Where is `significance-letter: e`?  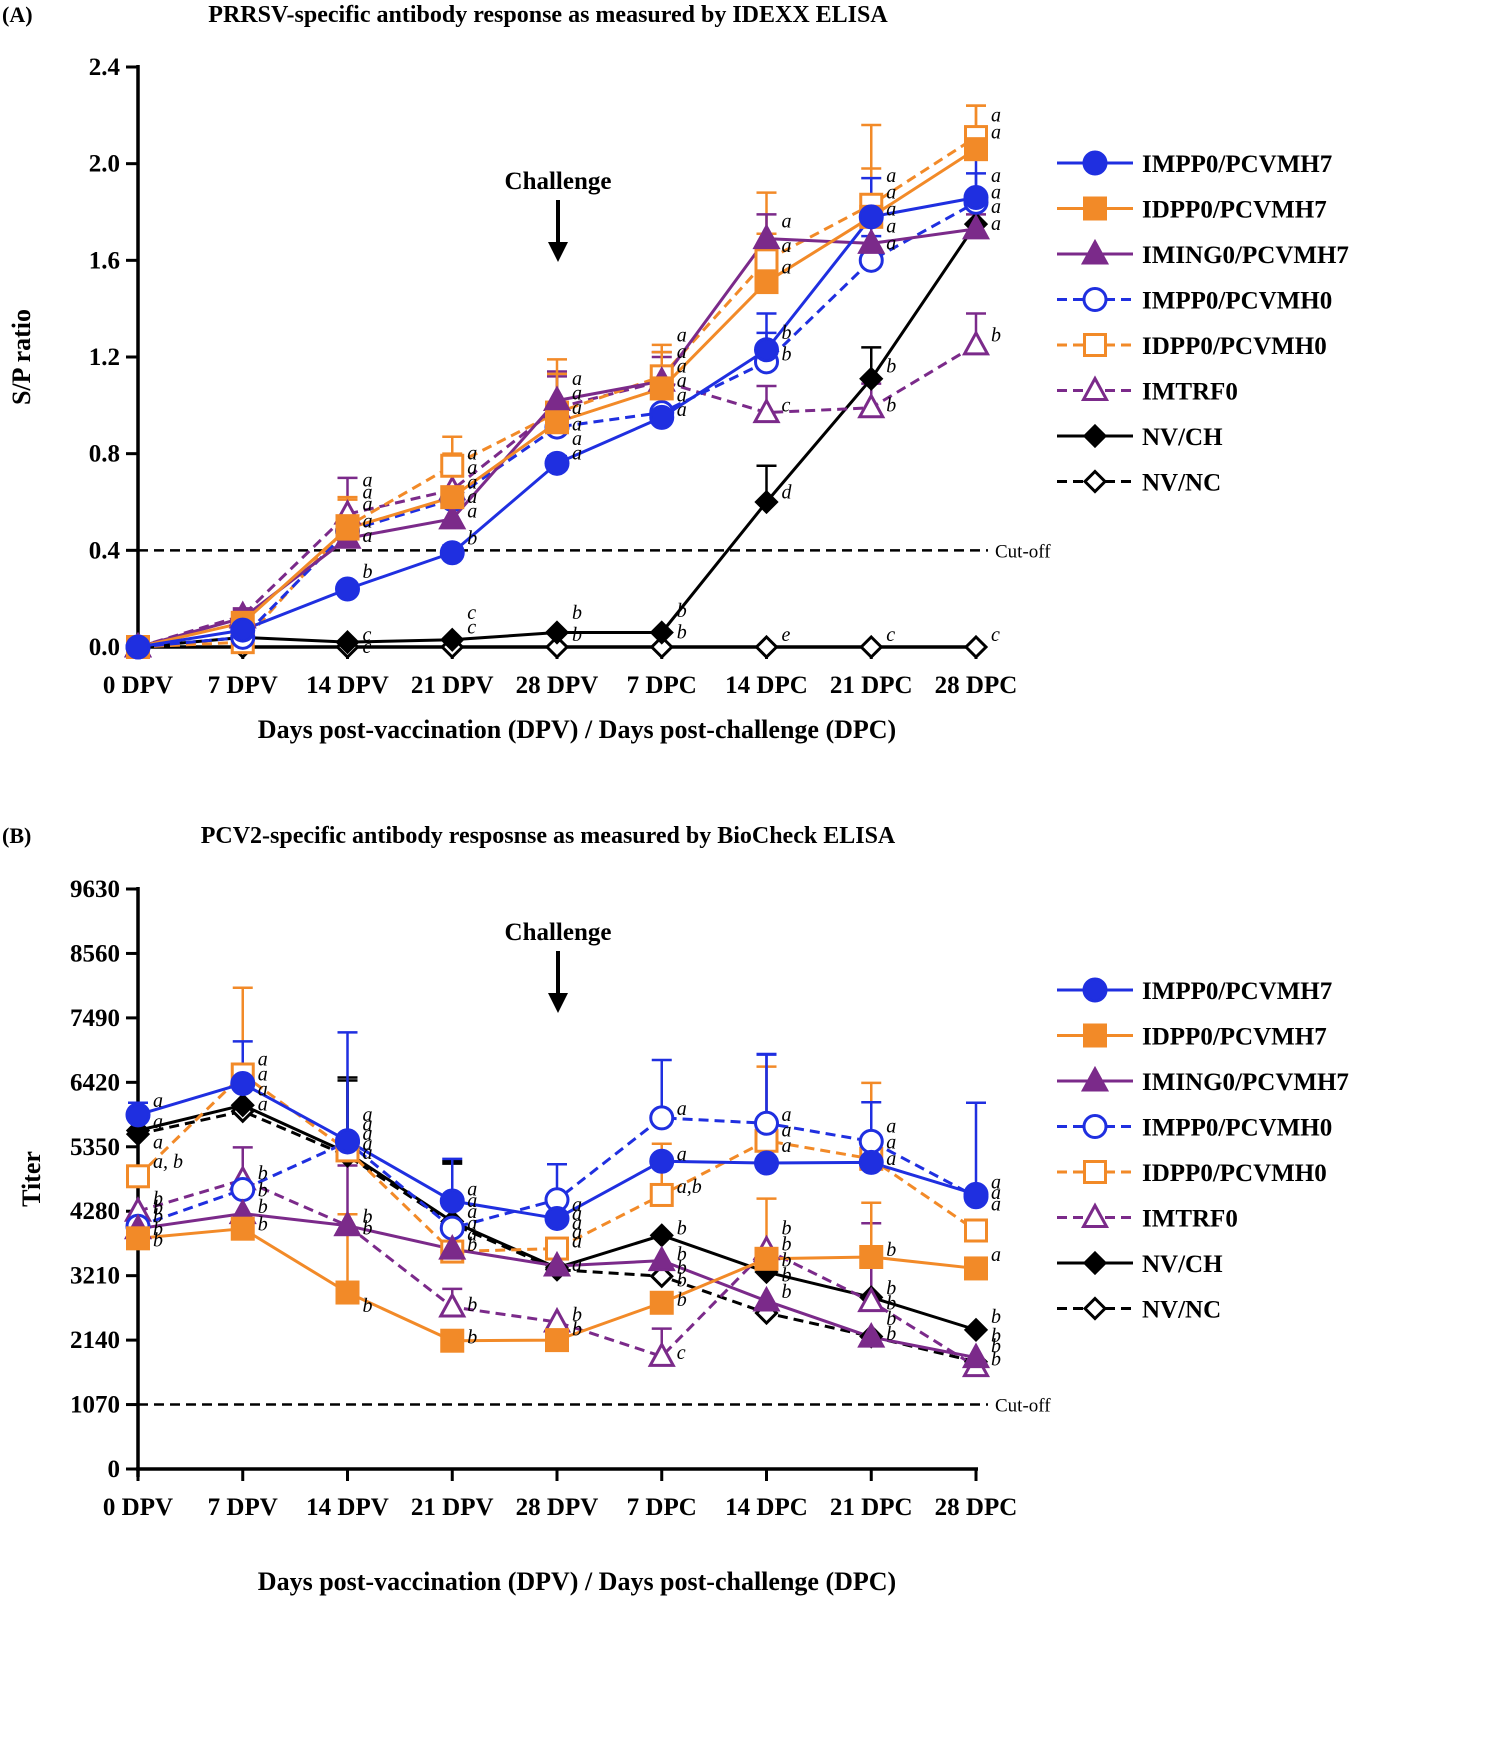 significance-letter: e is located at coordinates (786, 635).